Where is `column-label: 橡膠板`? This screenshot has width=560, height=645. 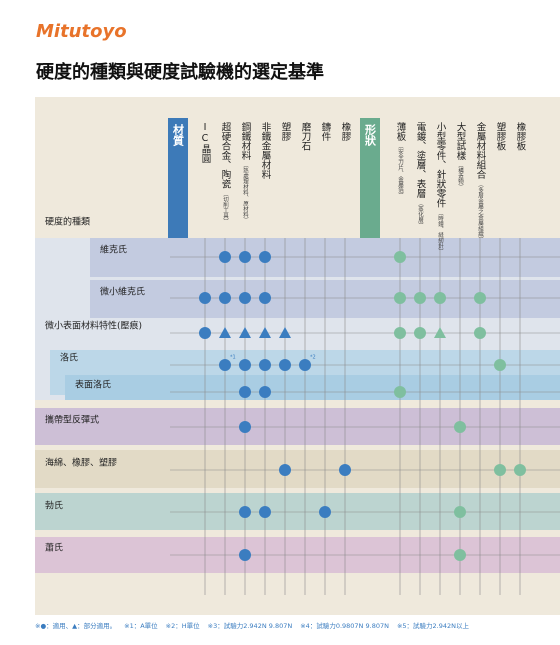 column-label: 橡膠板 is located at coordinates (521, 136).